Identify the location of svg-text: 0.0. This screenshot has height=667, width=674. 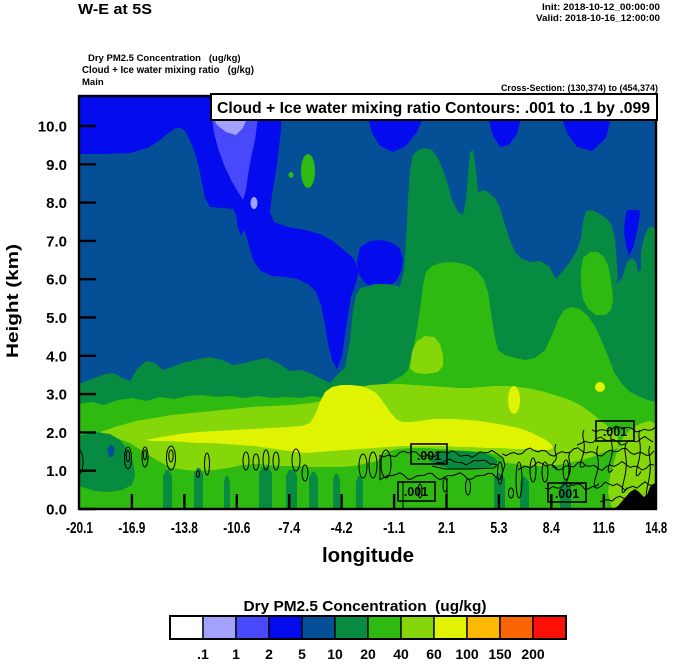
(56, 510).